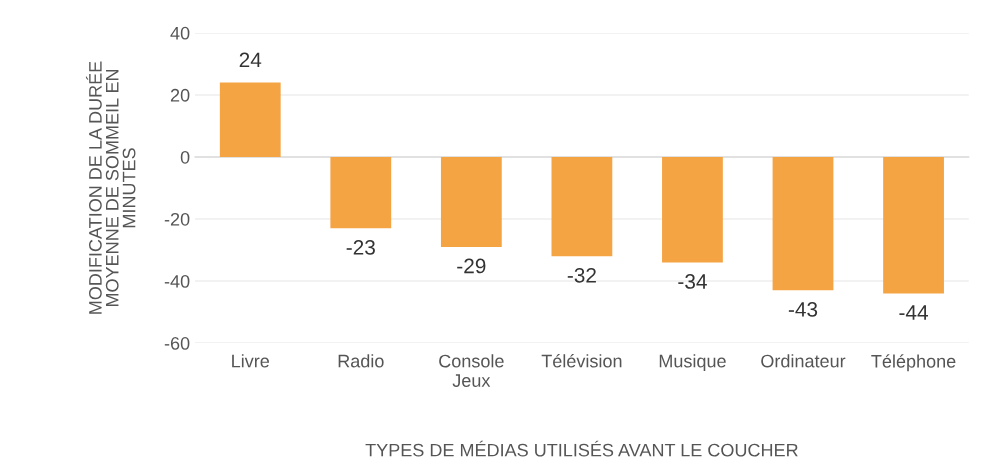 The height and width of the screenshot is (470, 1005). I want to click on y-tick-label: 20, so click(180, 95).